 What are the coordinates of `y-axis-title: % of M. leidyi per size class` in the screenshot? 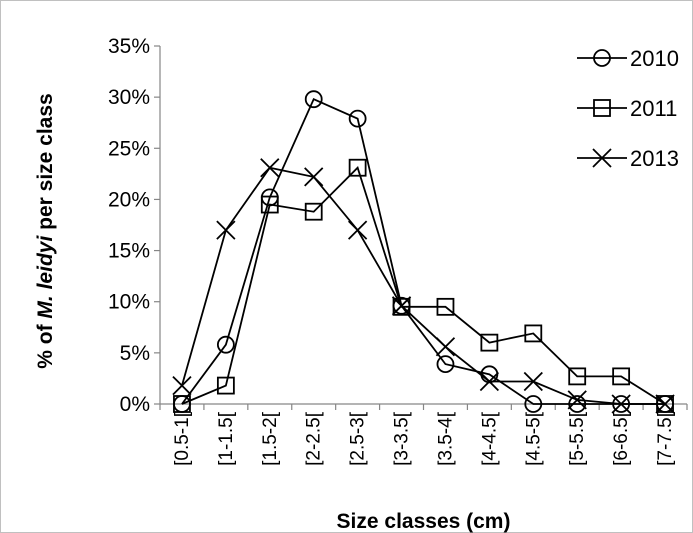 It's located at (45, 230).